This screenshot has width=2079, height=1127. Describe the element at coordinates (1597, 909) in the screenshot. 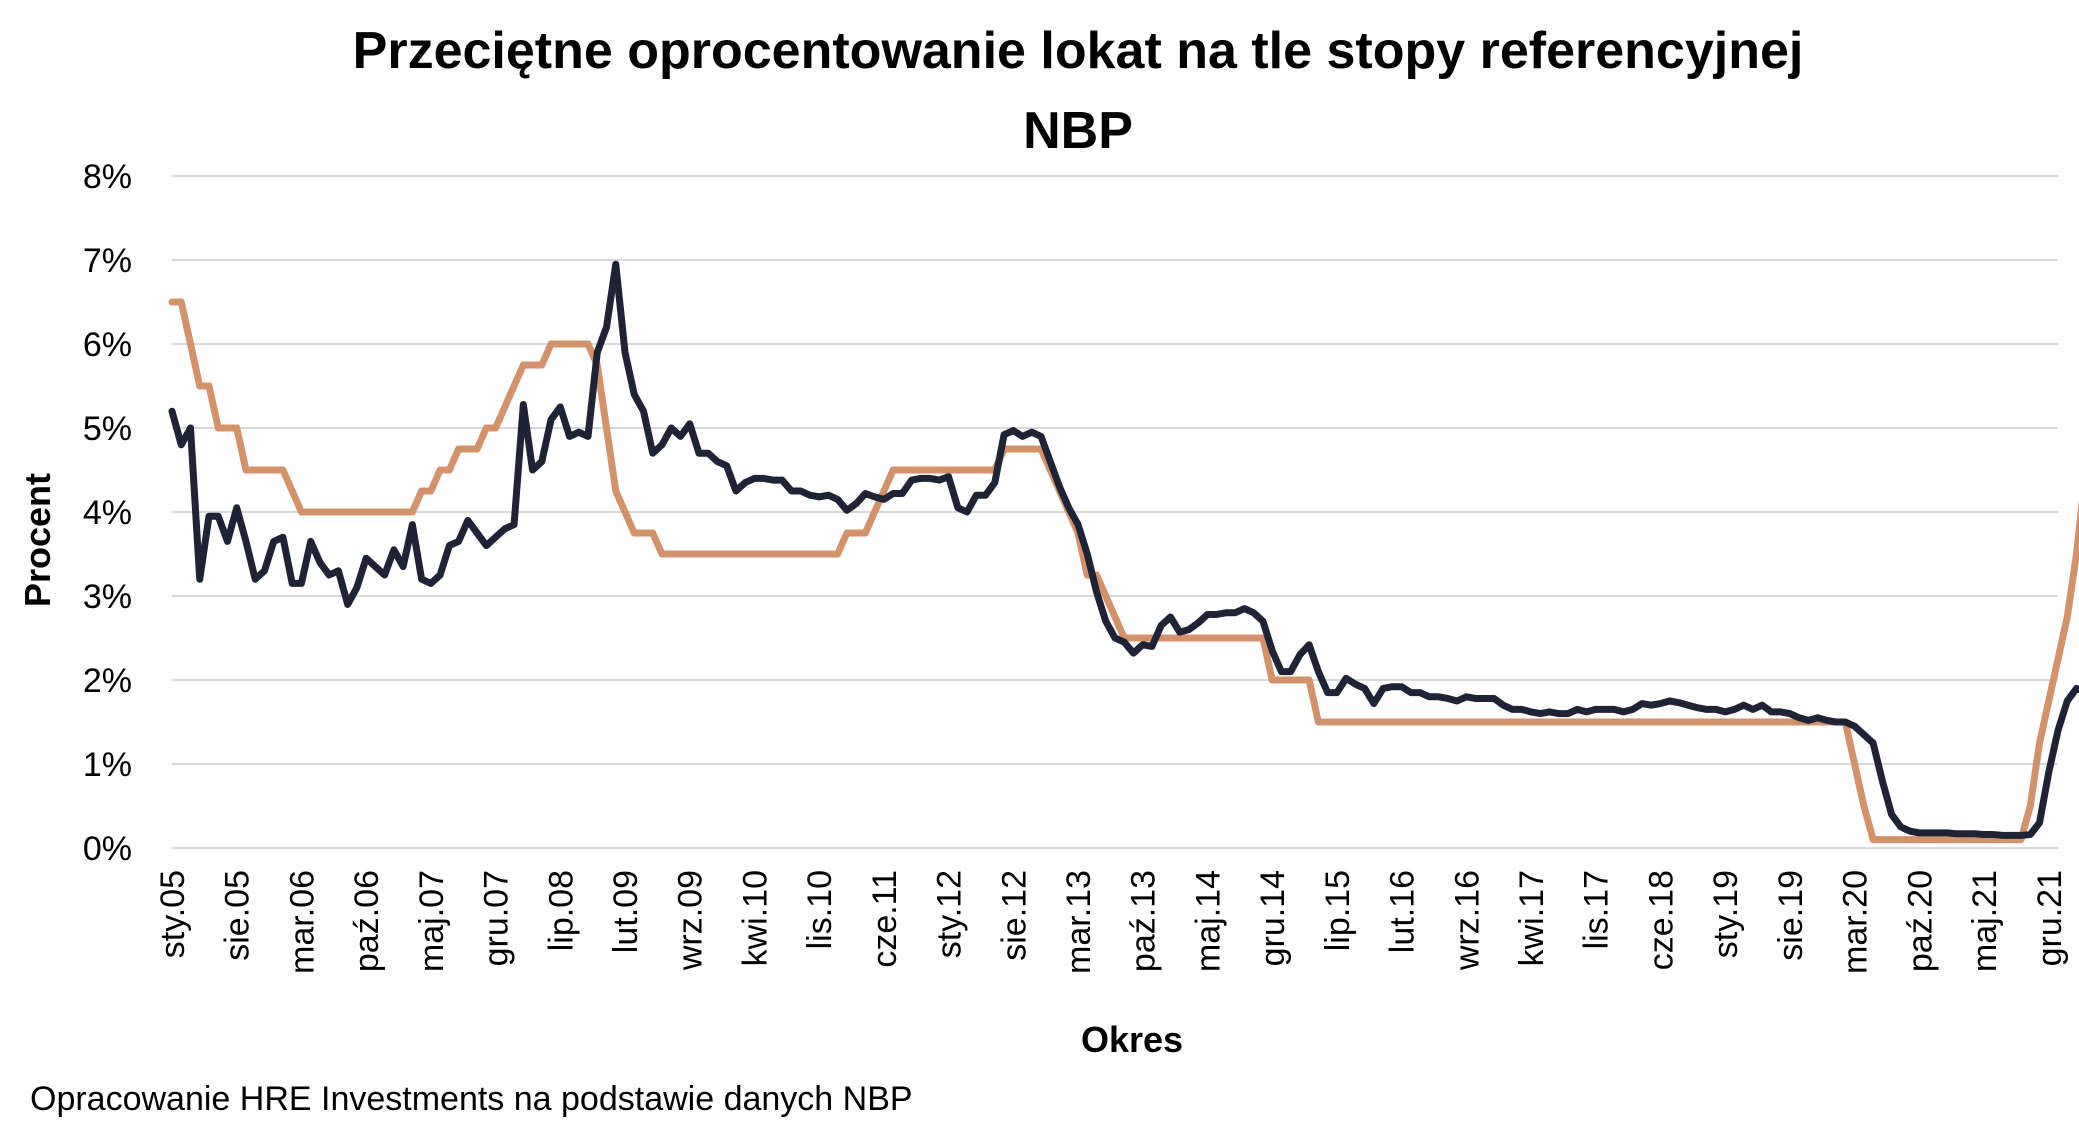

I see `x-tick-label: lis.17` at that location.